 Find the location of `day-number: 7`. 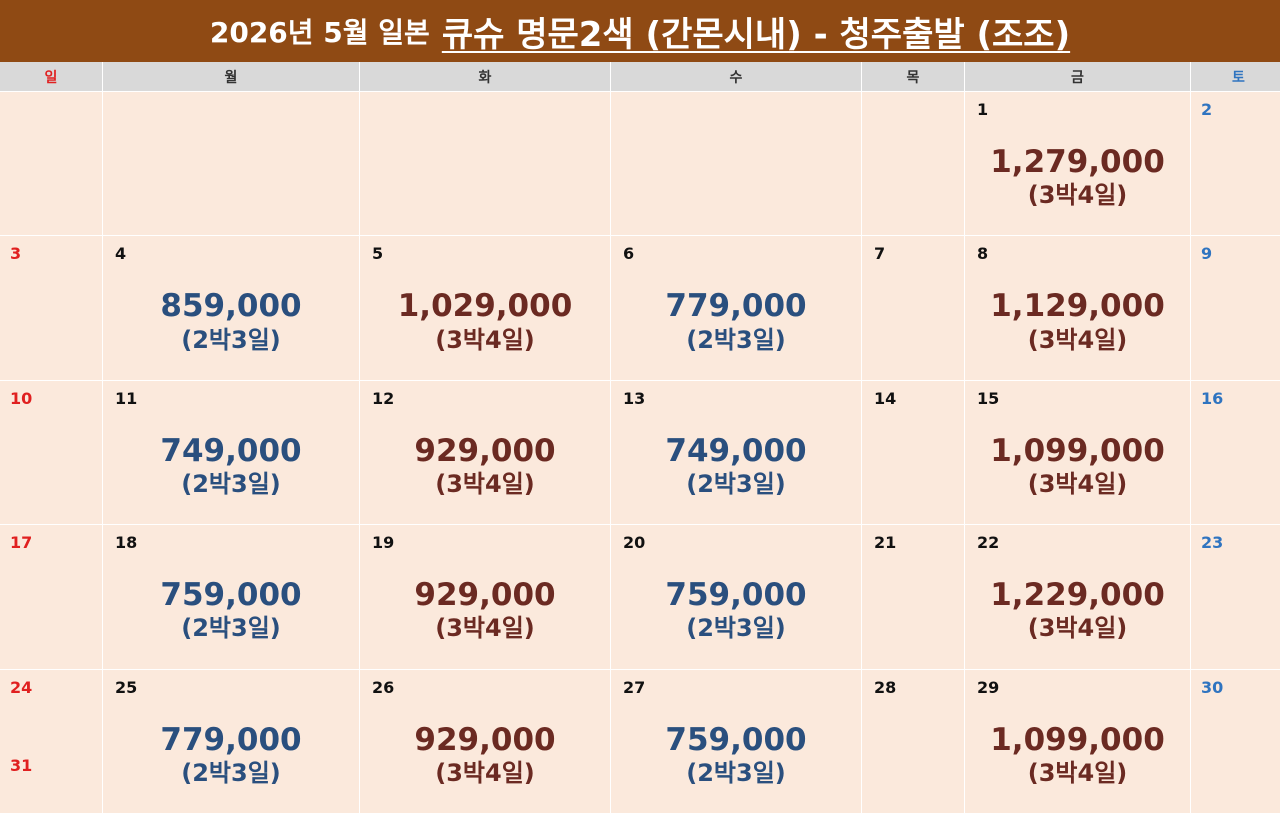

day-number: 7 is located at coordinates (880, 254).